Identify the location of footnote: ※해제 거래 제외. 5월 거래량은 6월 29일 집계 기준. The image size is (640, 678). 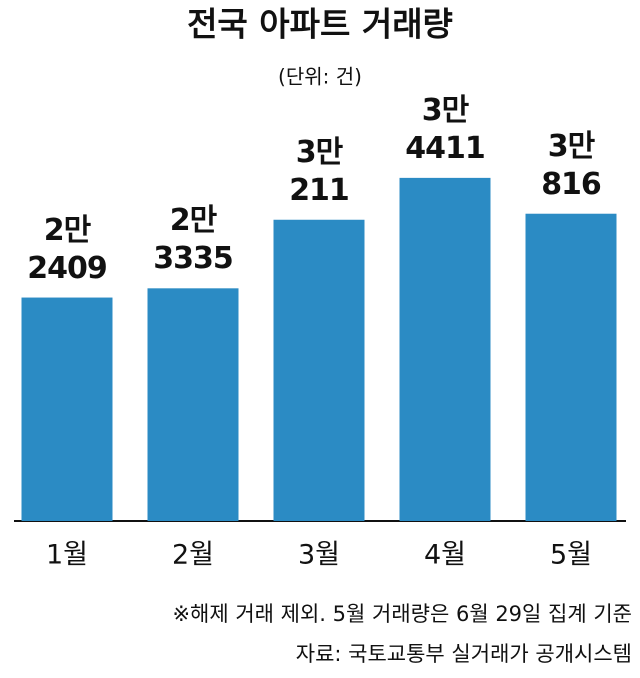
(402, 614).